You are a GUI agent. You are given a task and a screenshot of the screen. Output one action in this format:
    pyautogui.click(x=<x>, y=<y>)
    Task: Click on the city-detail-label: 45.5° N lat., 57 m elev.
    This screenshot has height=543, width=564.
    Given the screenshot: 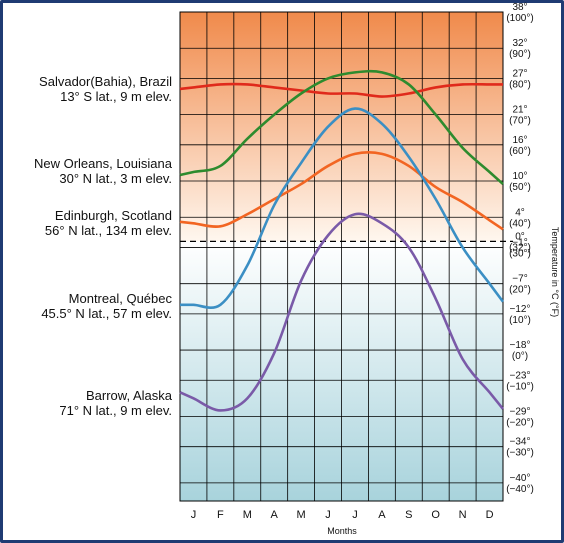 What is the action you would take?
    pyautogui.click(x=106, y=313)
    